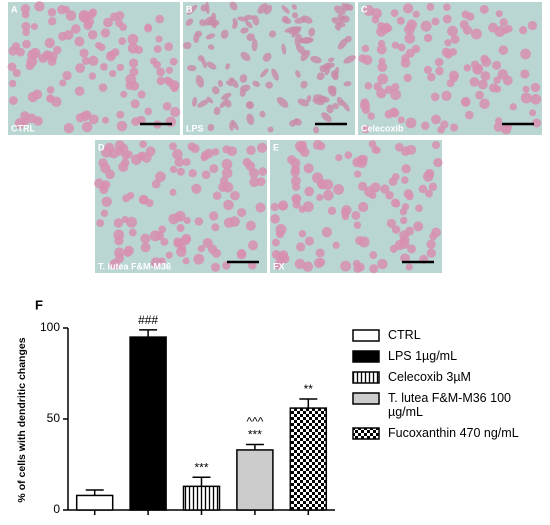 This screenshot has width=550, height=525. I want to click on legend-item: LPS 1µg/mL, so click(450, 356).